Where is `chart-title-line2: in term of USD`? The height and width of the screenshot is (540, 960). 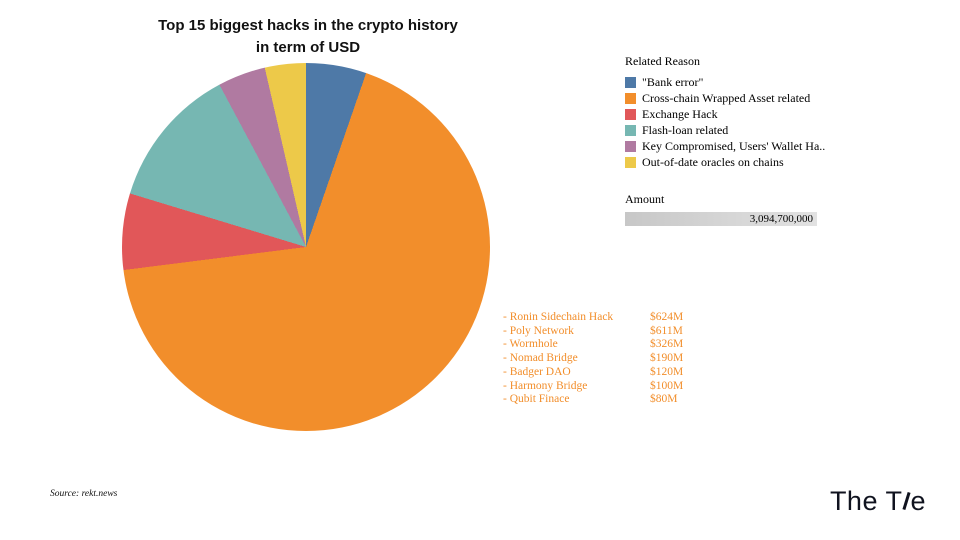
chart-title-line2: in term of USD is located at coordinates (308, 47).